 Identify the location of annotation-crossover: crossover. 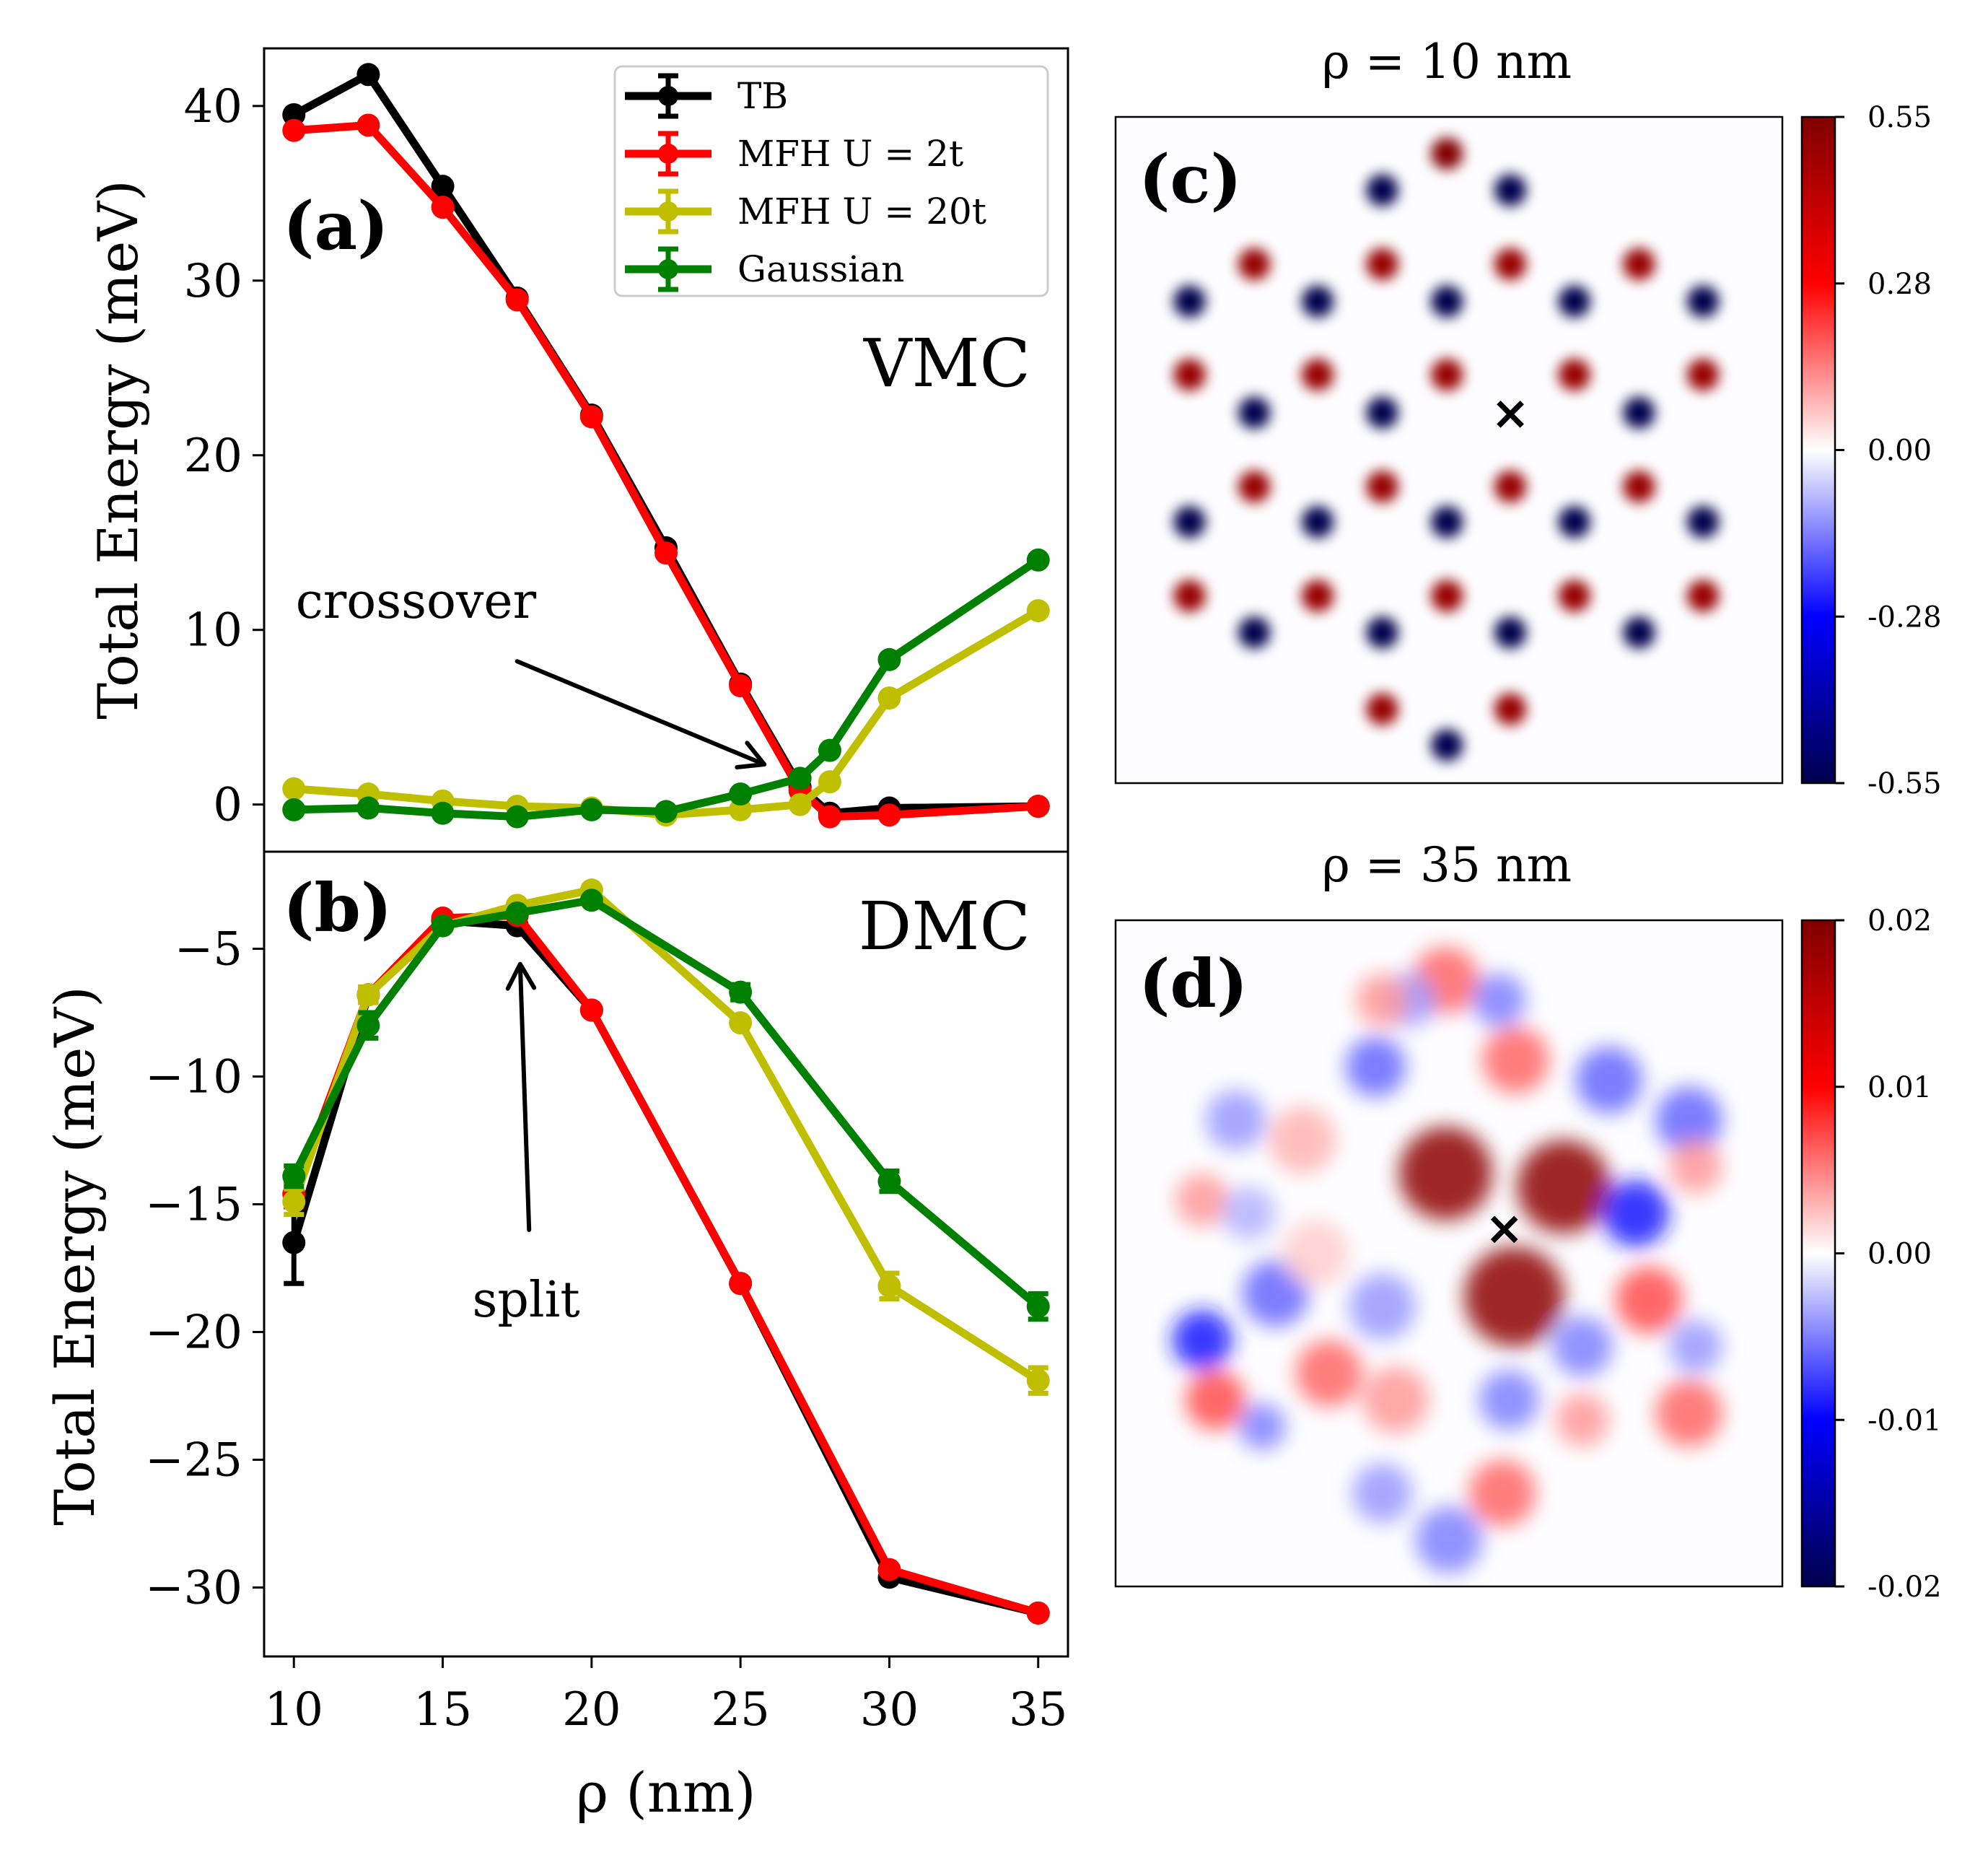
(416, 601).